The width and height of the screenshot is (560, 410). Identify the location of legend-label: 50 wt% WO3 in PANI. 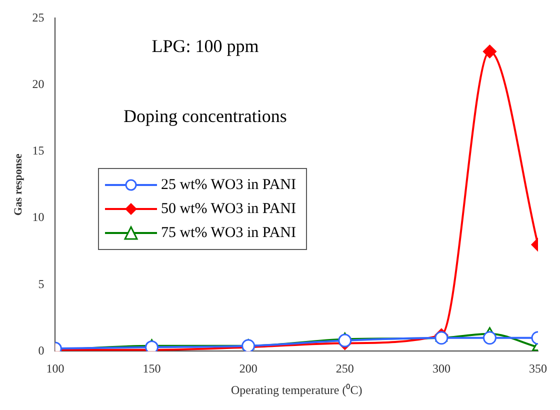
(228, 209).